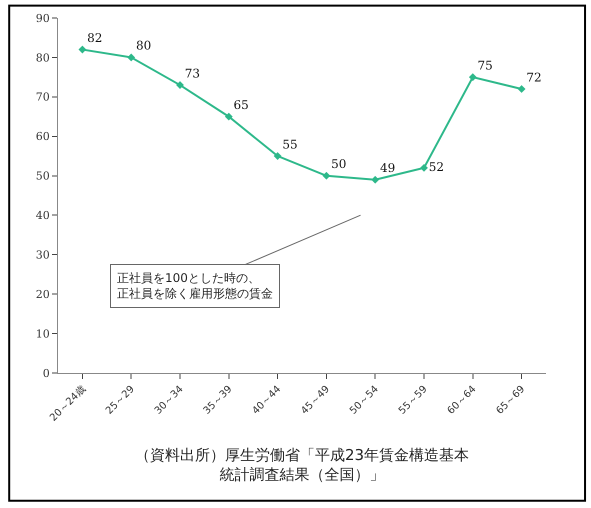  What do you see at coordinates (94, 37) in the screenshot?
I see `data-label: 82` at bounding box center [94, 37].